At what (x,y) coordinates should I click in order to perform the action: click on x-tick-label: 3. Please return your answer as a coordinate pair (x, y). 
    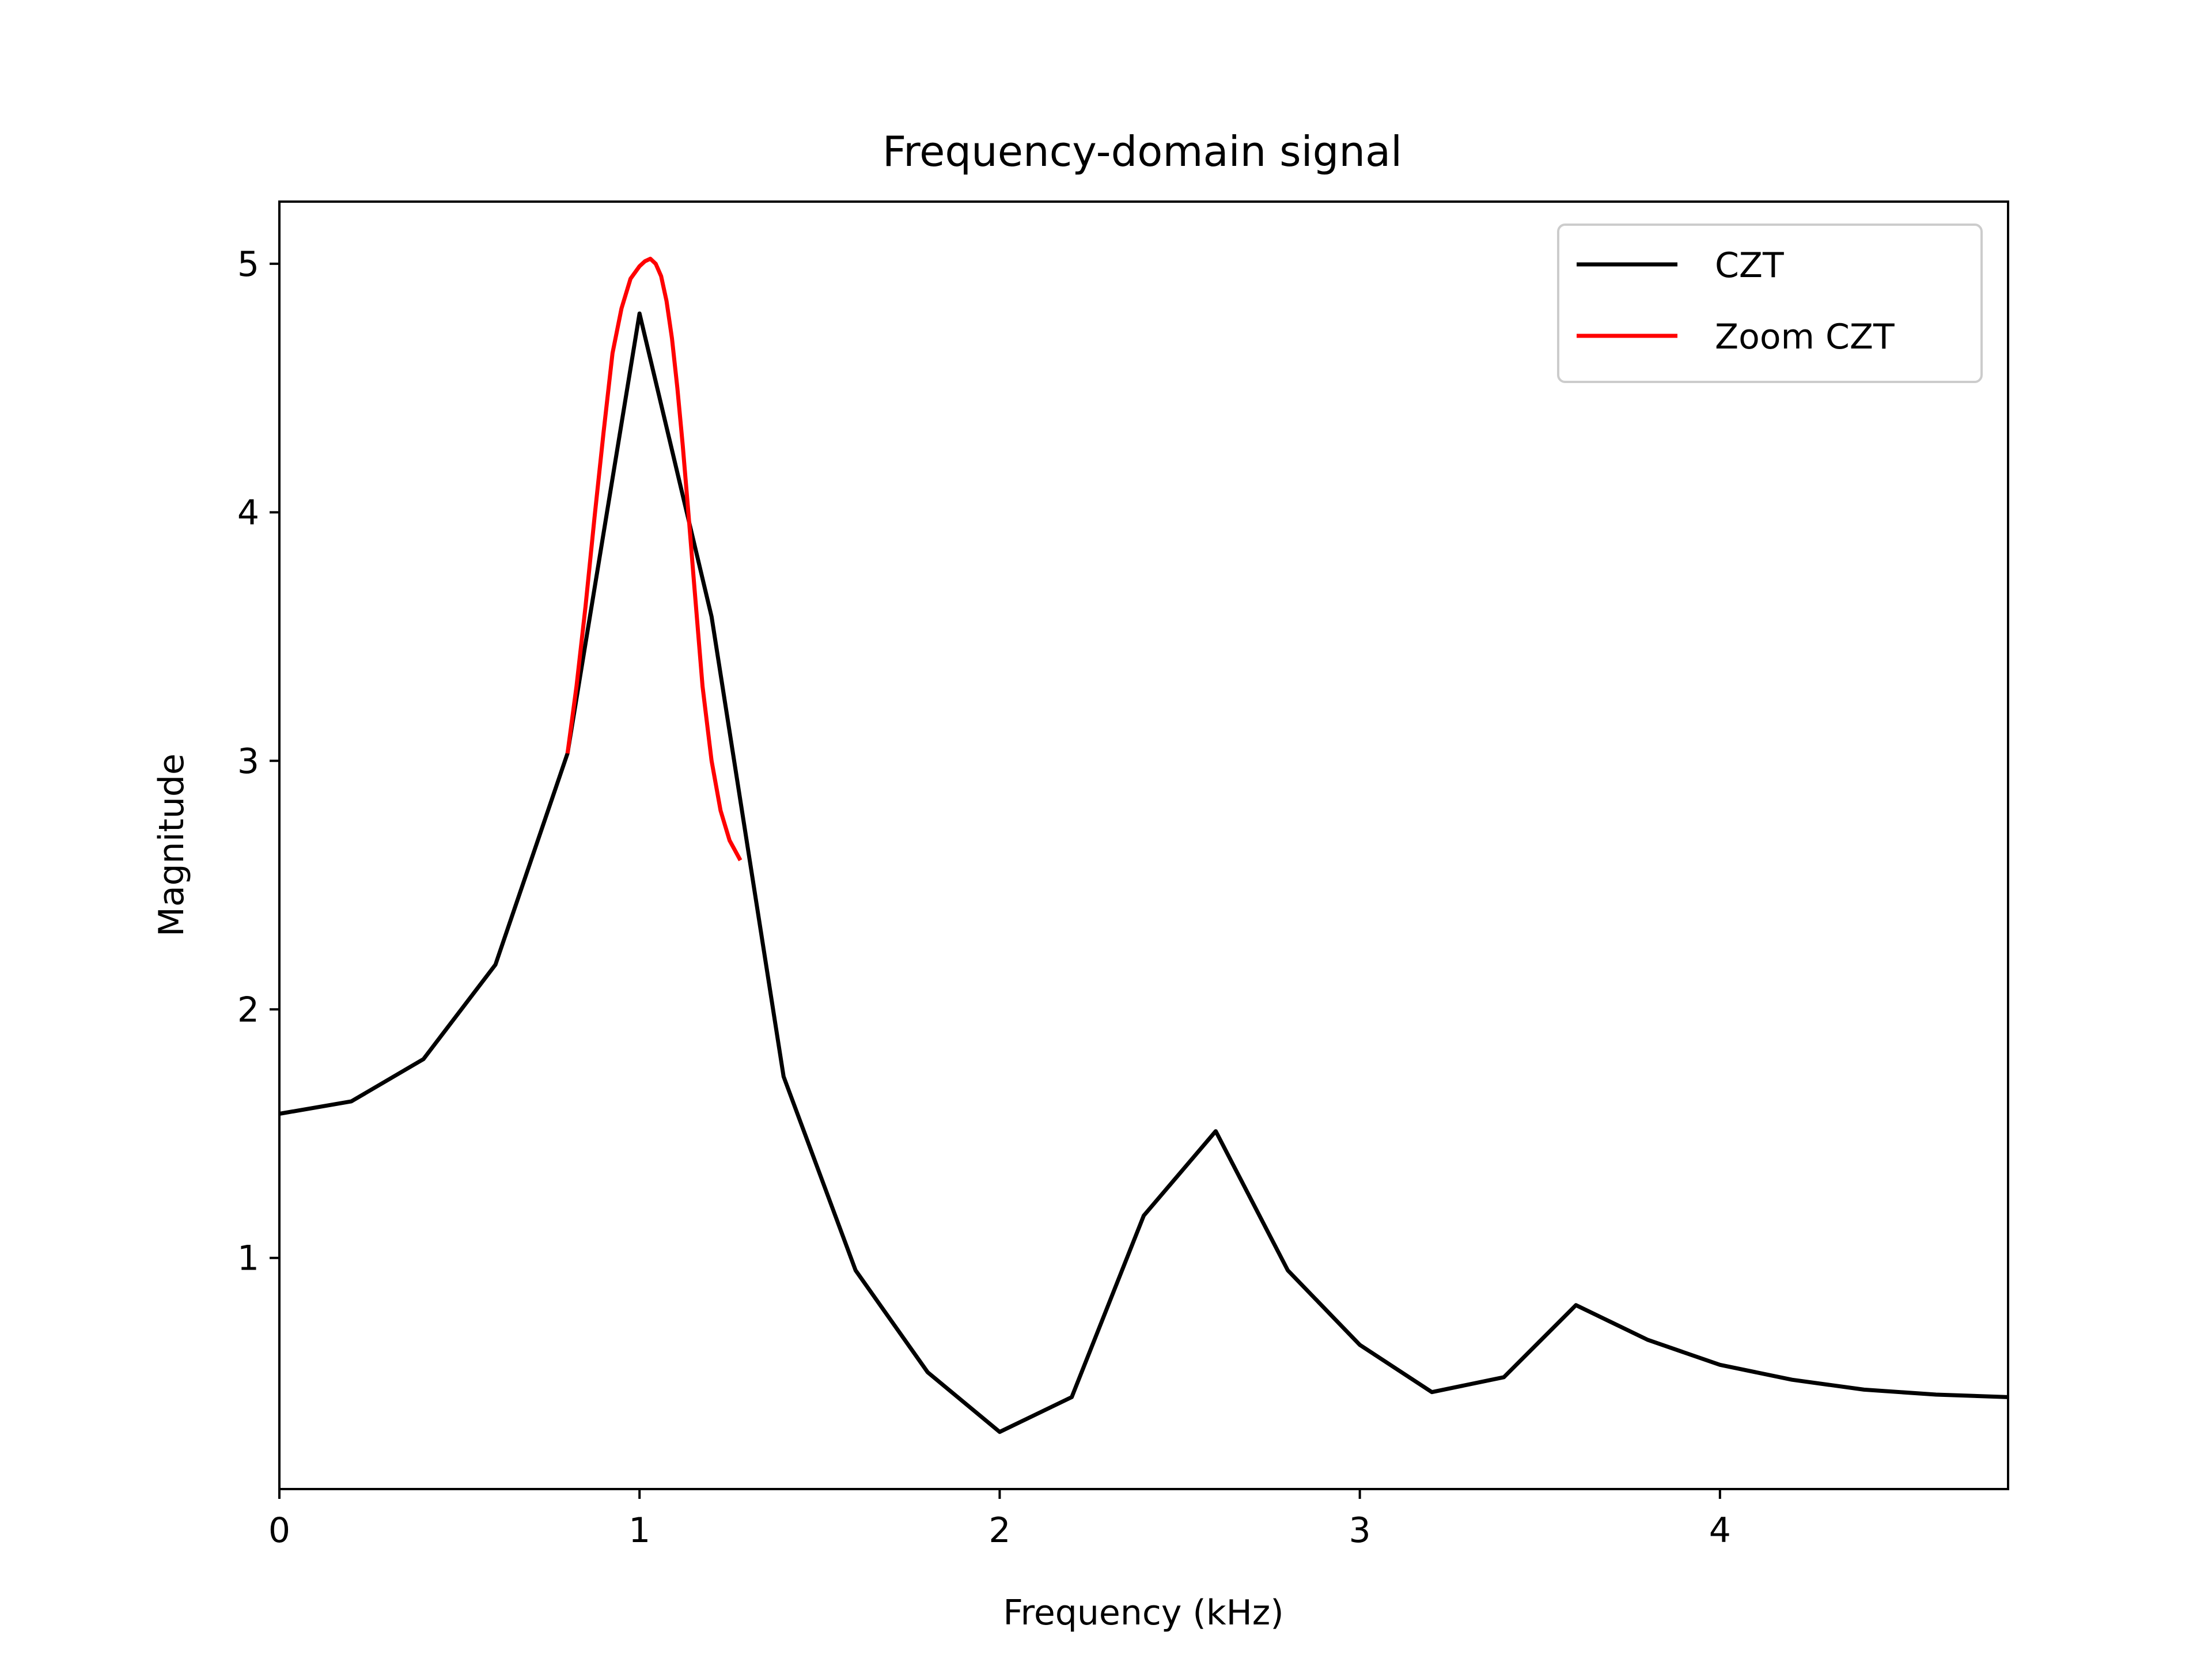
    Looking at the image, I should click on (1360, 1530).